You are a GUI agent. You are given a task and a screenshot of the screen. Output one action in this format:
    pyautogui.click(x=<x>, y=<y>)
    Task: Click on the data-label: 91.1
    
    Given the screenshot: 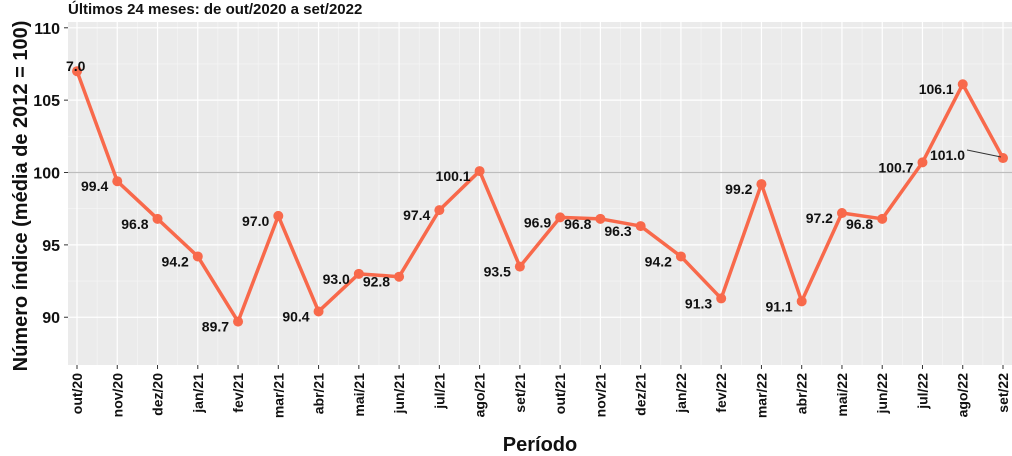 What is the action you would take?
    pyautogui.click(x=778, y=306)
    